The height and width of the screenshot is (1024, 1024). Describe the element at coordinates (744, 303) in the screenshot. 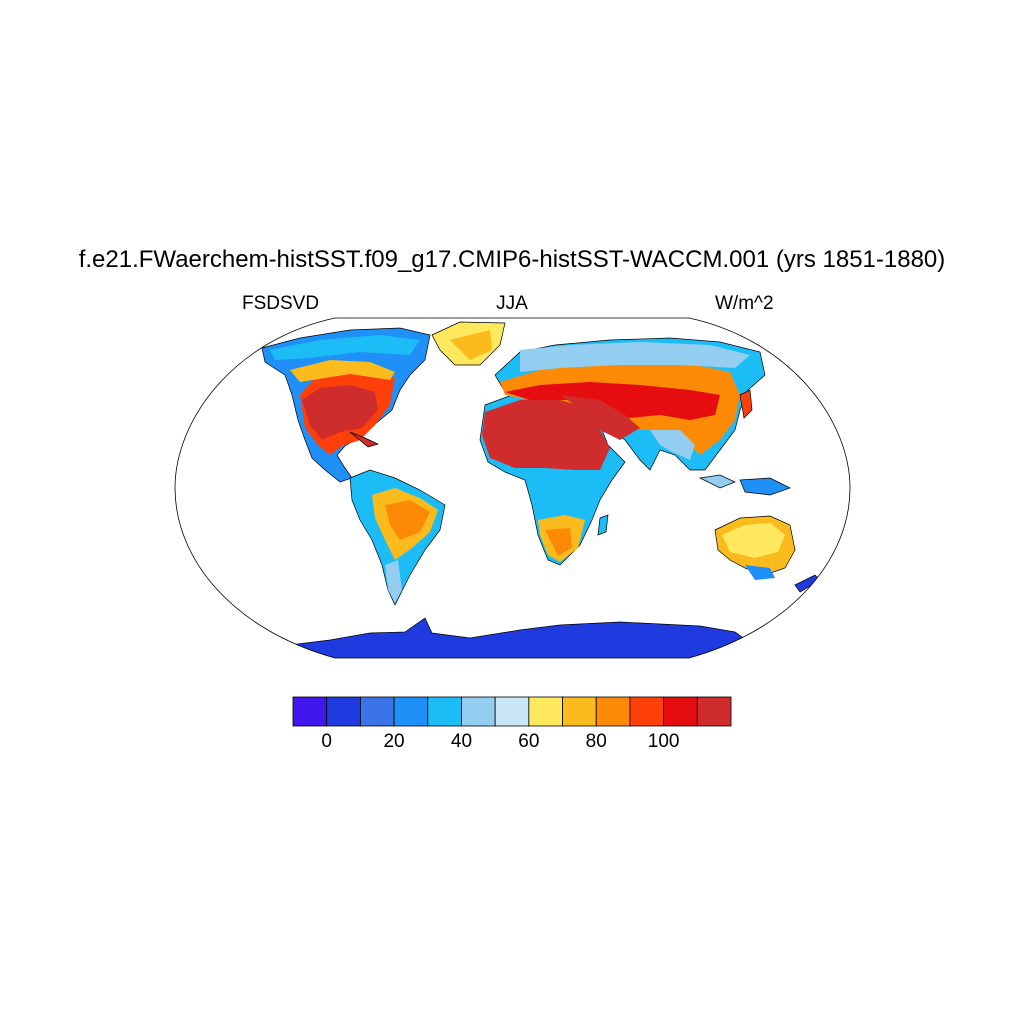

I see `units-label: W/m^2` at that location.